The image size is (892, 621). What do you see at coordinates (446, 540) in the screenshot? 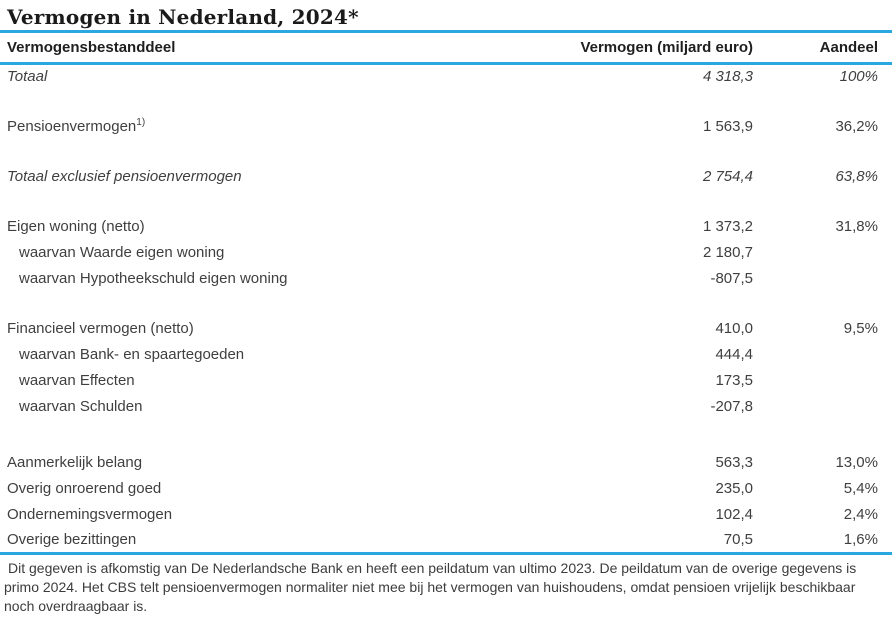
I see `table-row-overige-bezittingen: Overige bezittingen 70,5 1,6%` at bounding box center [446, 540].